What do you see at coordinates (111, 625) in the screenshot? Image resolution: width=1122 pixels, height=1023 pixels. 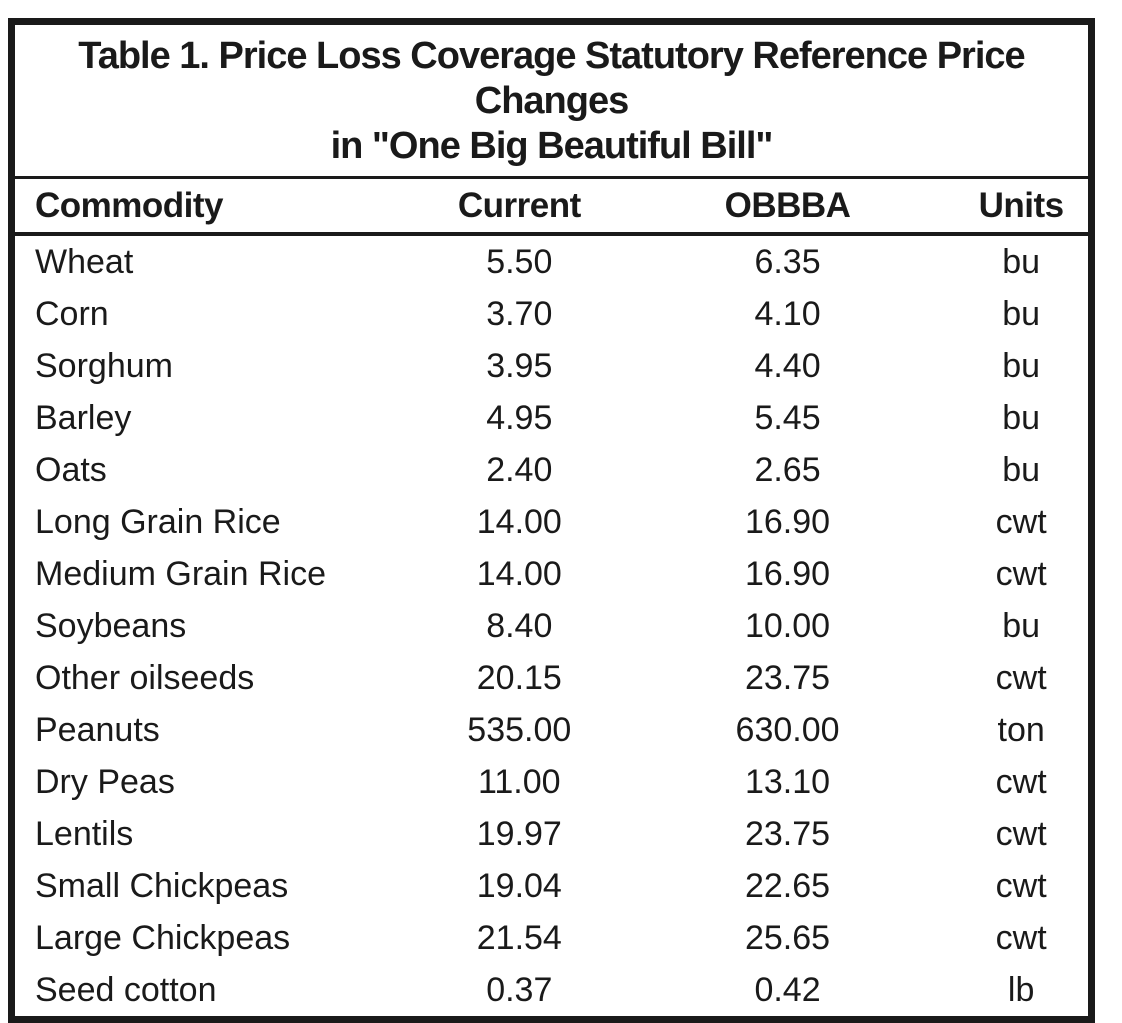 I see `commodity-cell: Soybeans` at bounding box center [111, 625].